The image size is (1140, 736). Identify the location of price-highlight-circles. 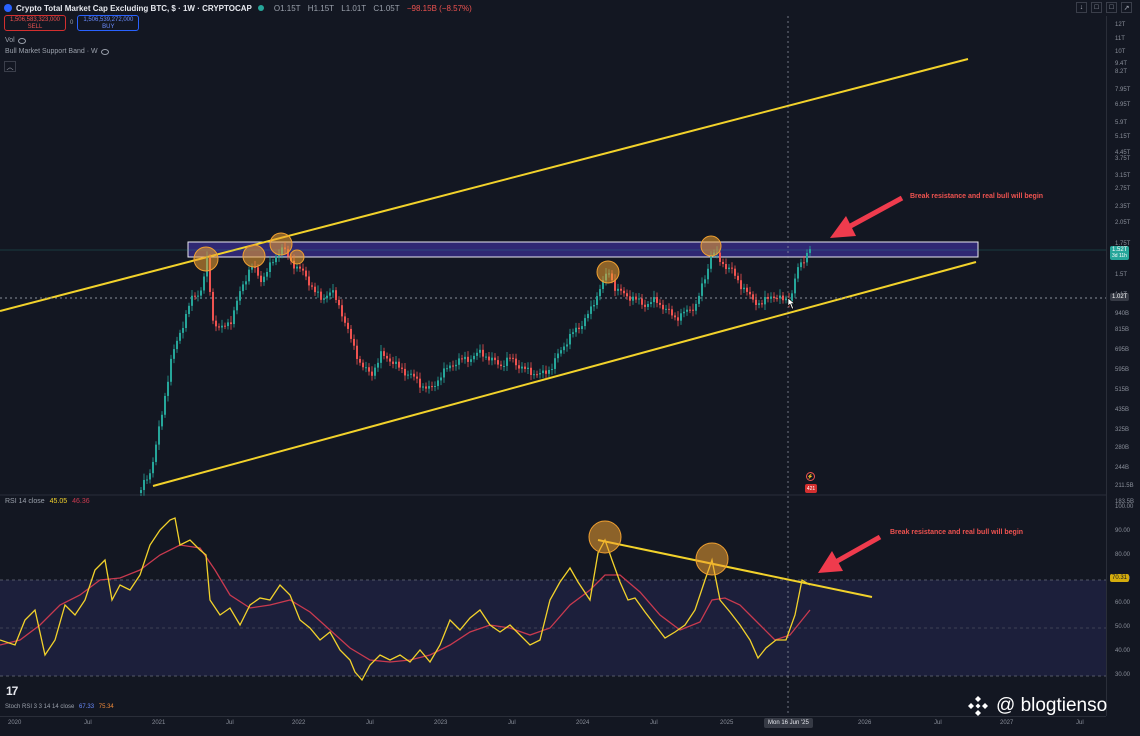
(457, 258).